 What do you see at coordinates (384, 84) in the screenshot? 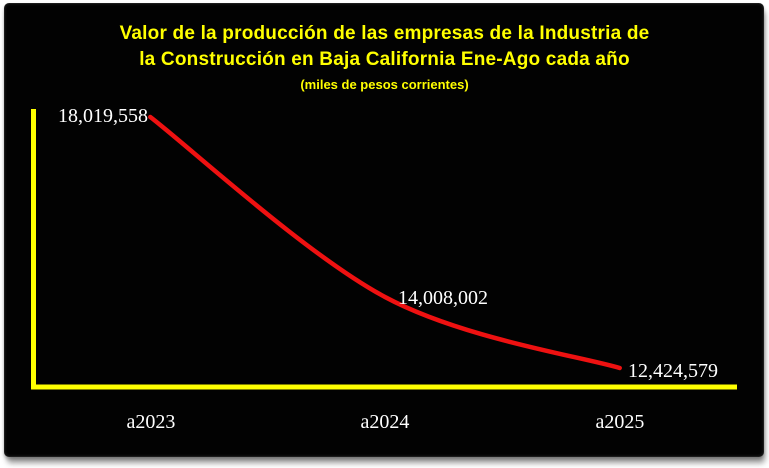
I see `chart-subtitle: (miles de pesos corrientes)` at bounding box center [384, 84].